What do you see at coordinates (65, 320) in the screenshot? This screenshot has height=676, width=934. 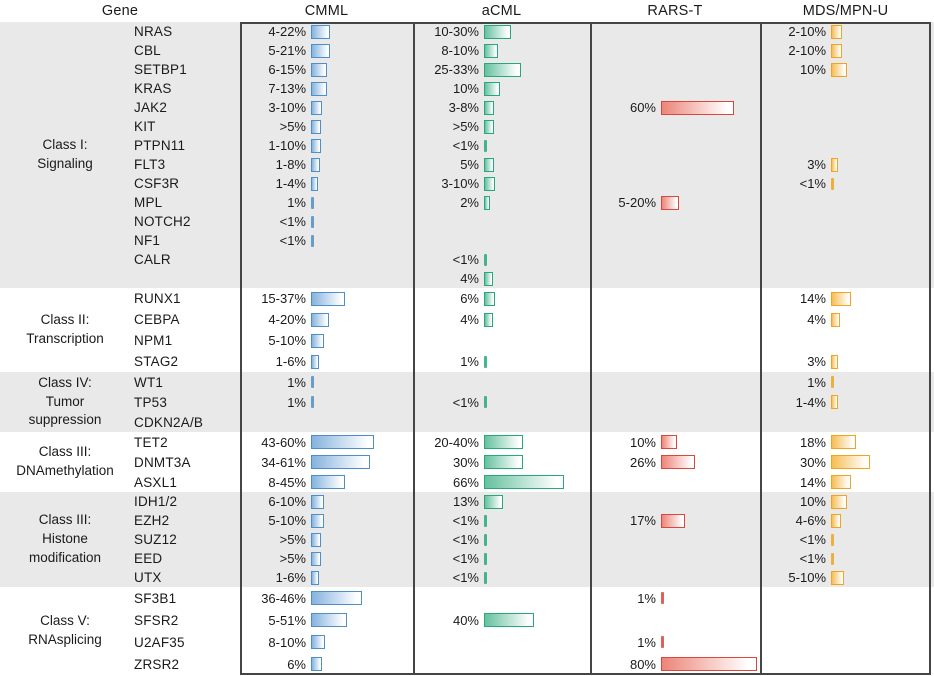 I see `class-label-line: Class II:` at bounding box center [65, 320].